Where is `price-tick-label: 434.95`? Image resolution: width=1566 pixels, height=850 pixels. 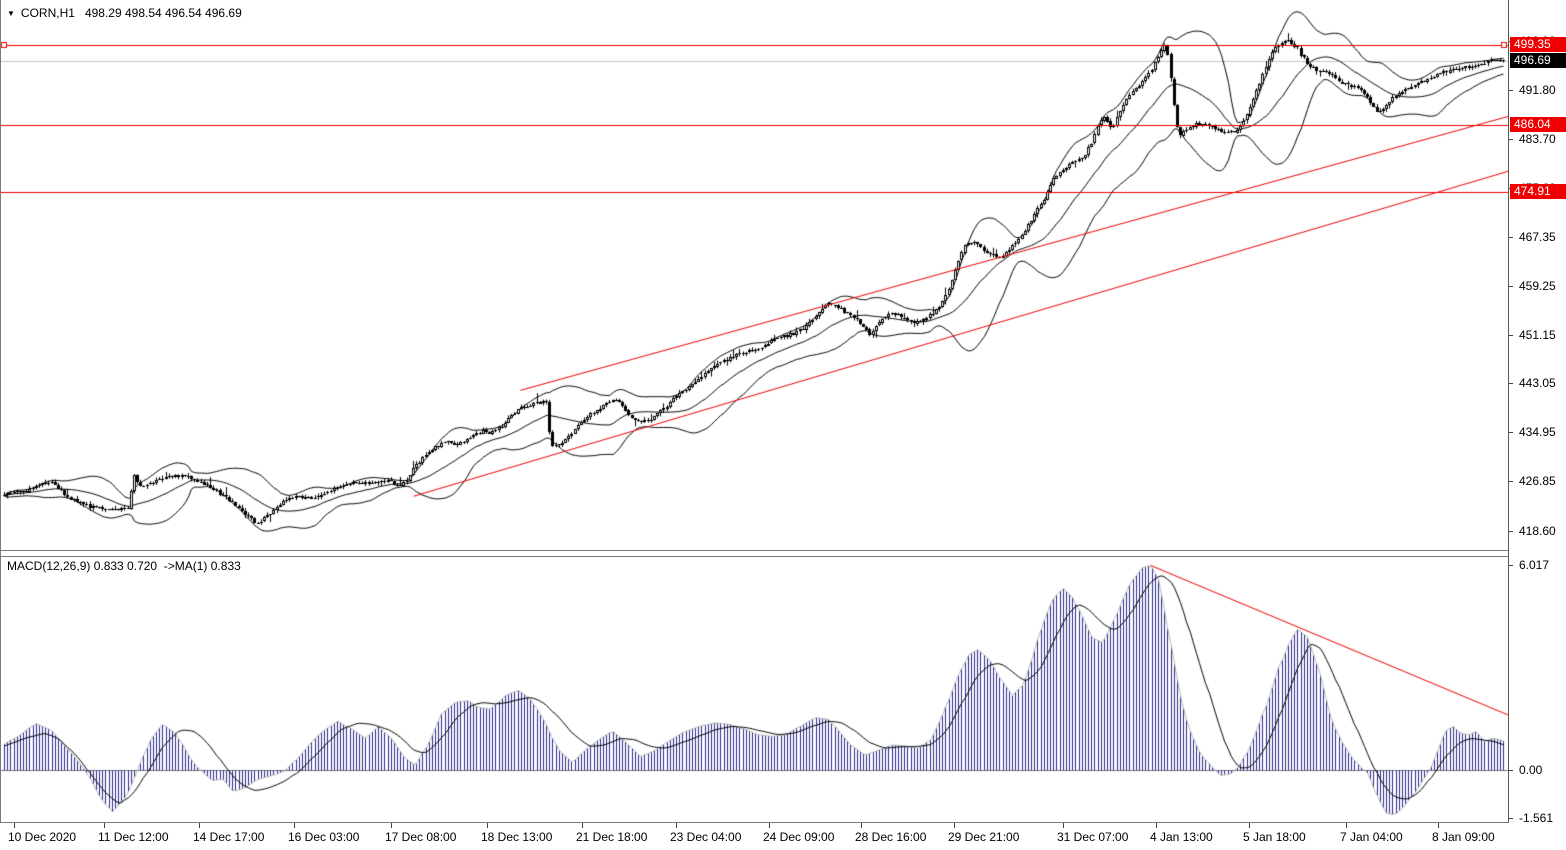 price-tick-label: 434.95 is located at coordinates (1537, 432).